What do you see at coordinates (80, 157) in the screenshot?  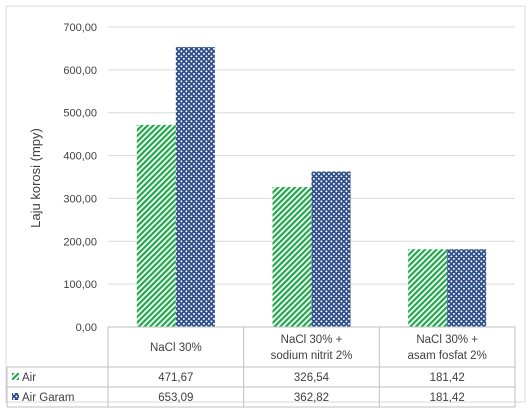 I see `y-tick-label: 400,00` at bounding box center [80, 157].